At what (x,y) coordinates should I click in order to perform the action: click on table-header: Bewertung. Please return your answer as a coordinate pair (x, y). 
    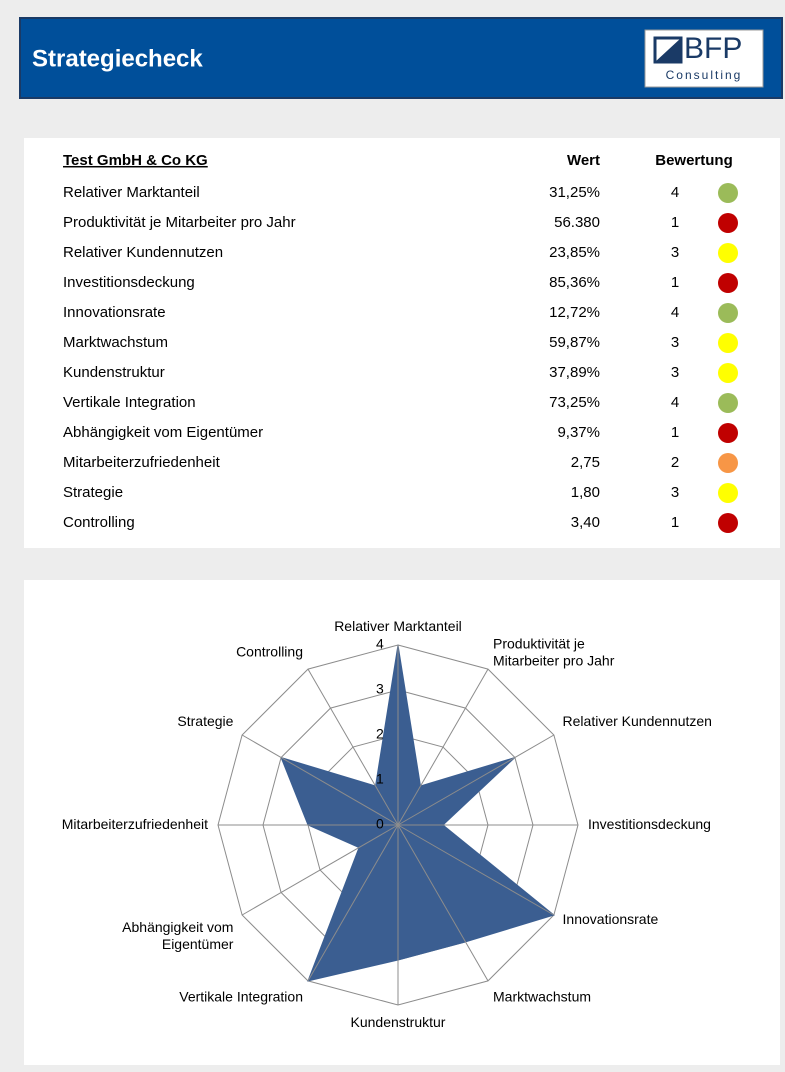
    Looking at the image, I should click on (694, 160).